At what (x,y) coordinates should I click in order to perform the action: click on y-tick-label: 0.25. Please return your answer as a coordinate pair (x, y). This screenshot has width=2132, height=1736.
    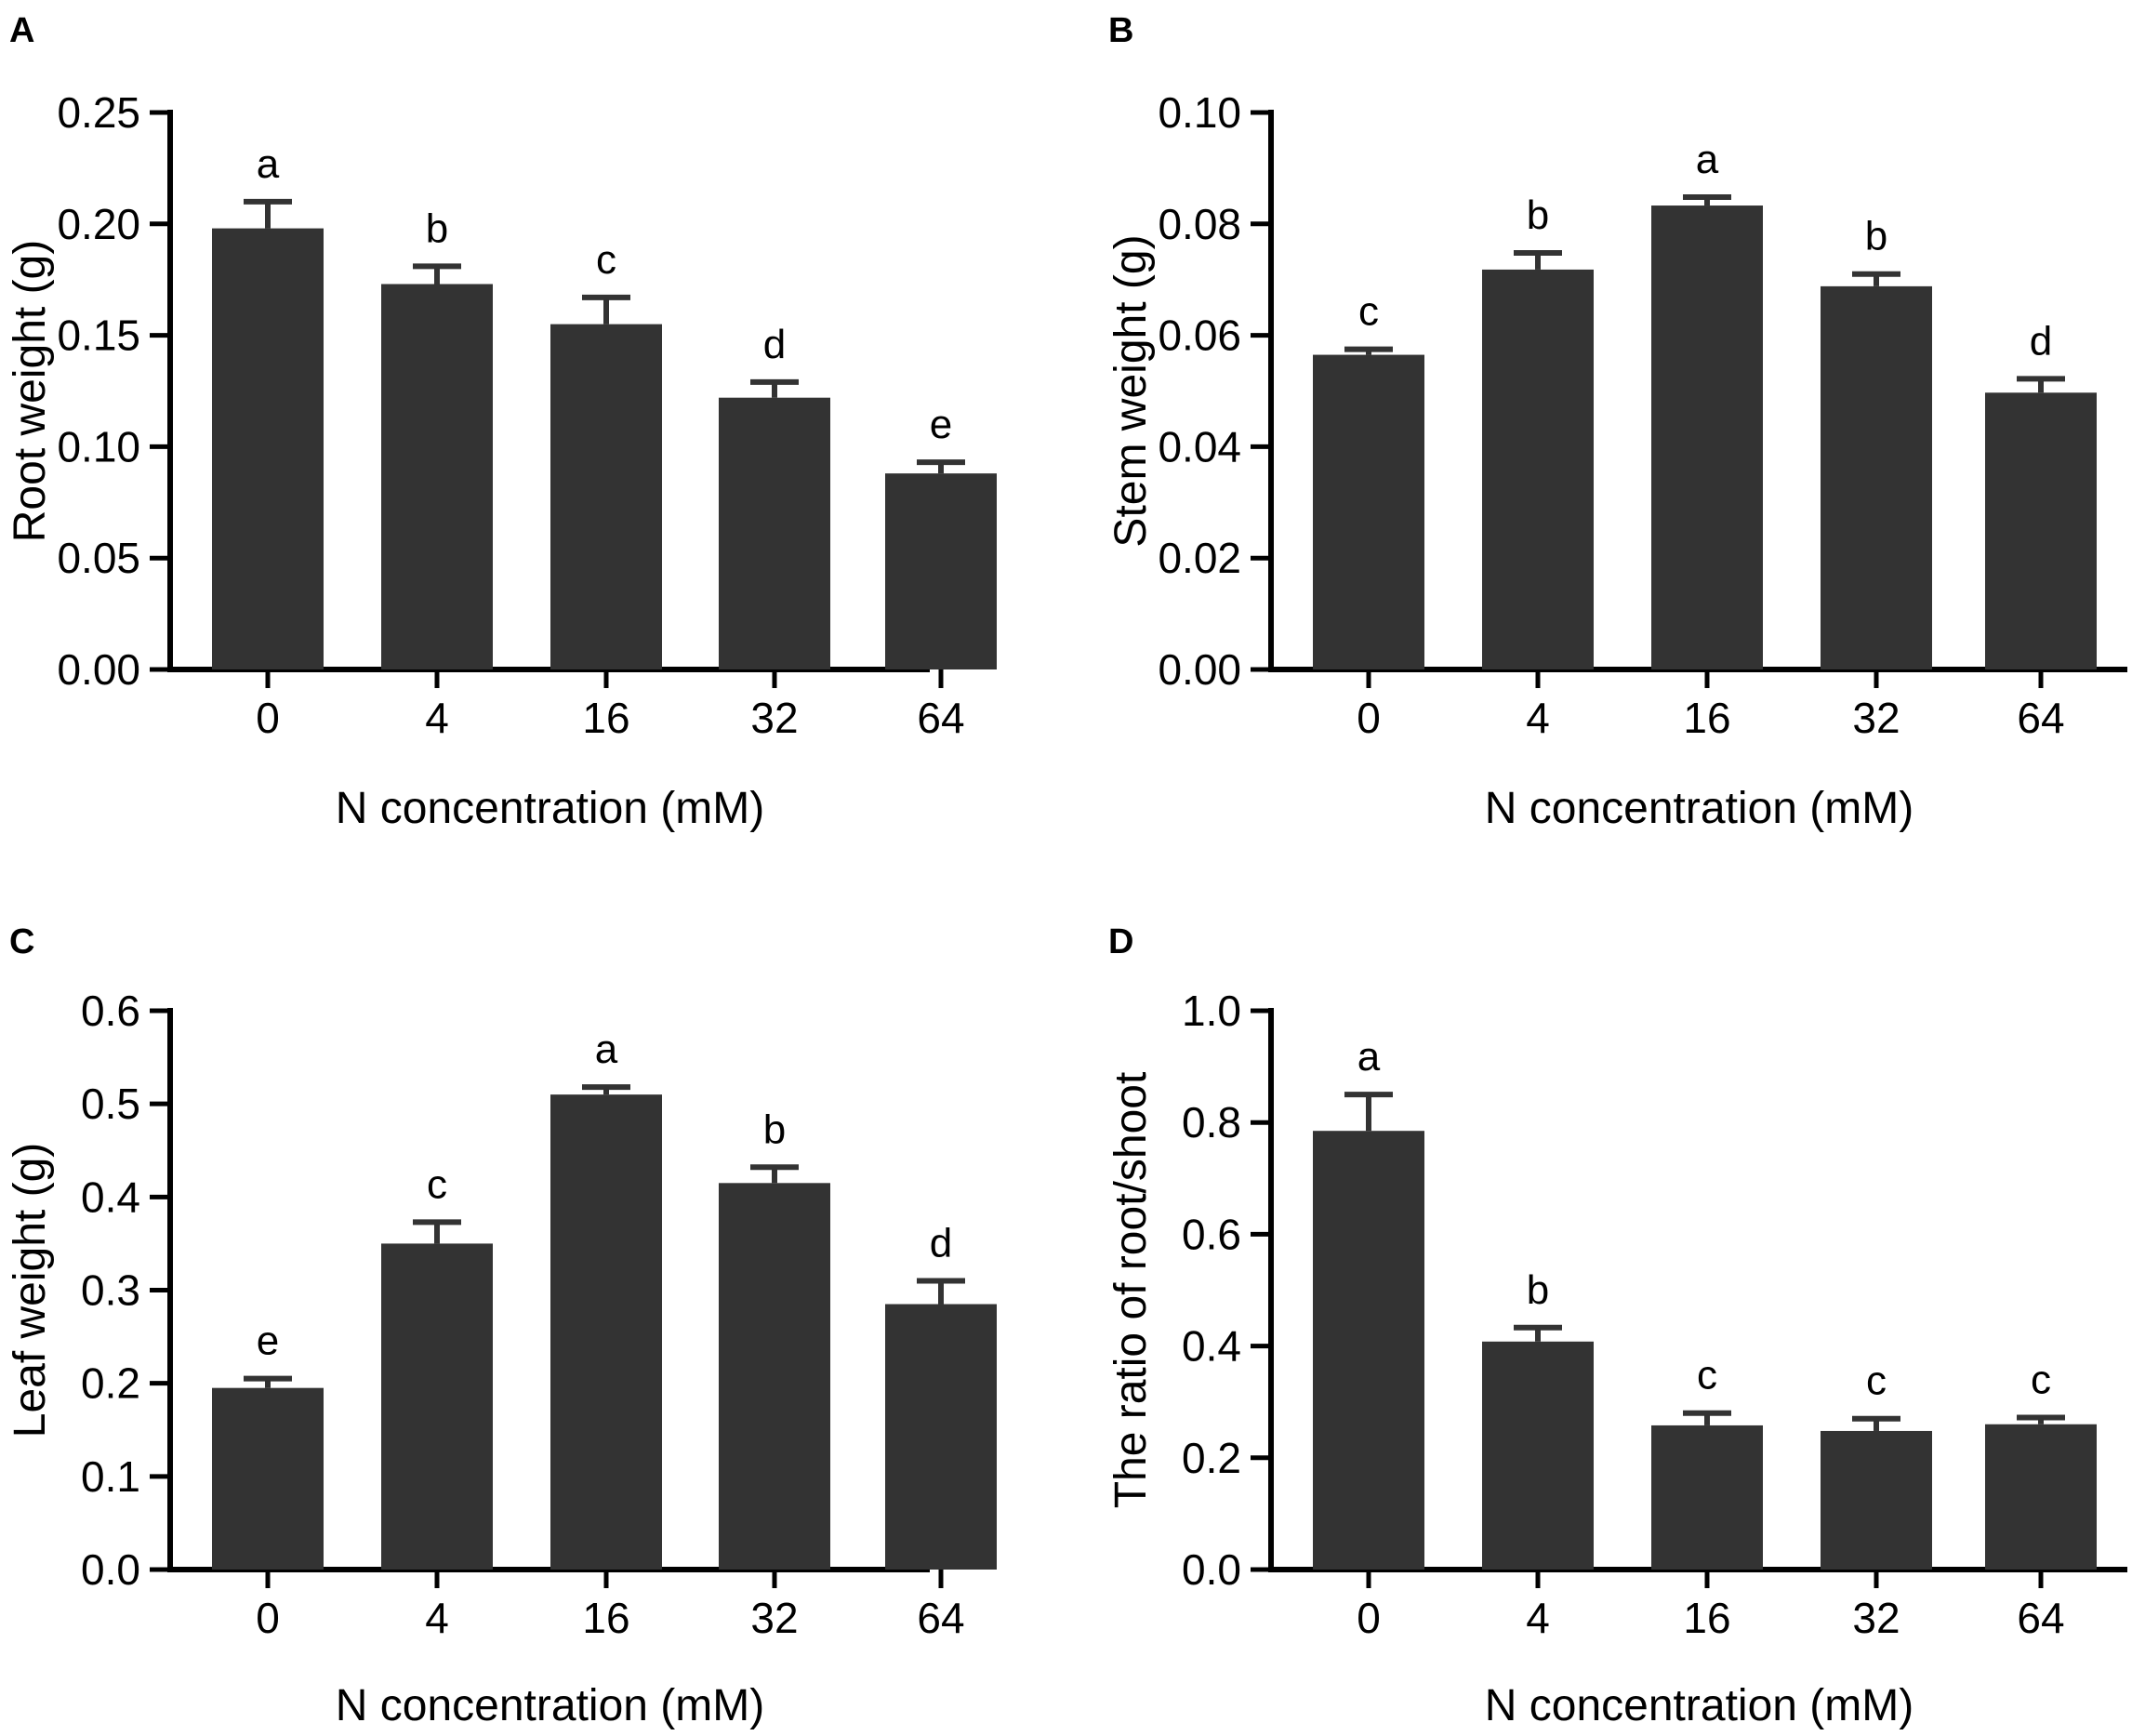
    Looking at the image, I should click on (98, 112).